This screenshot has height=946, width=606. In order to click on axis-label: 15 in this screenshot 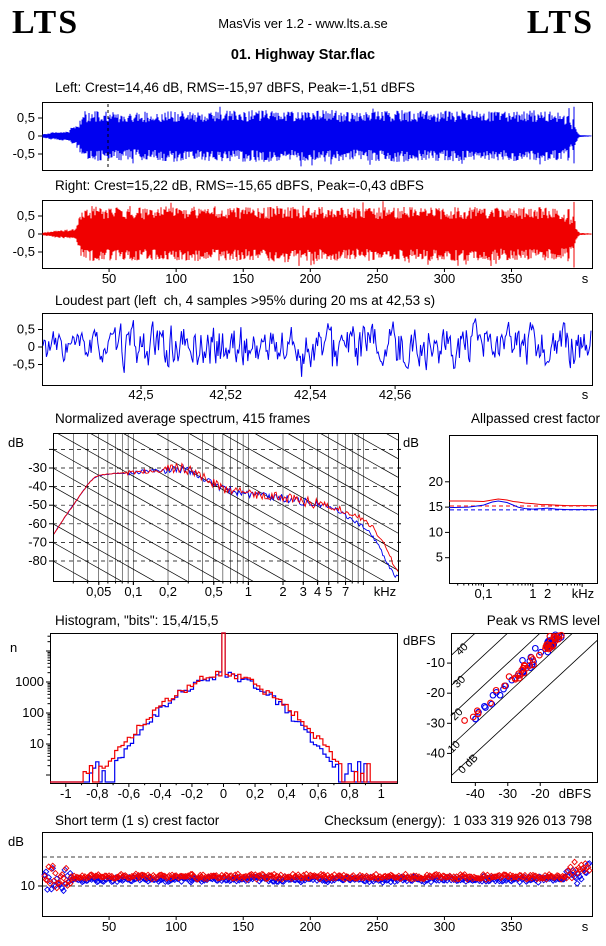, I will do `click(436, 506)`.